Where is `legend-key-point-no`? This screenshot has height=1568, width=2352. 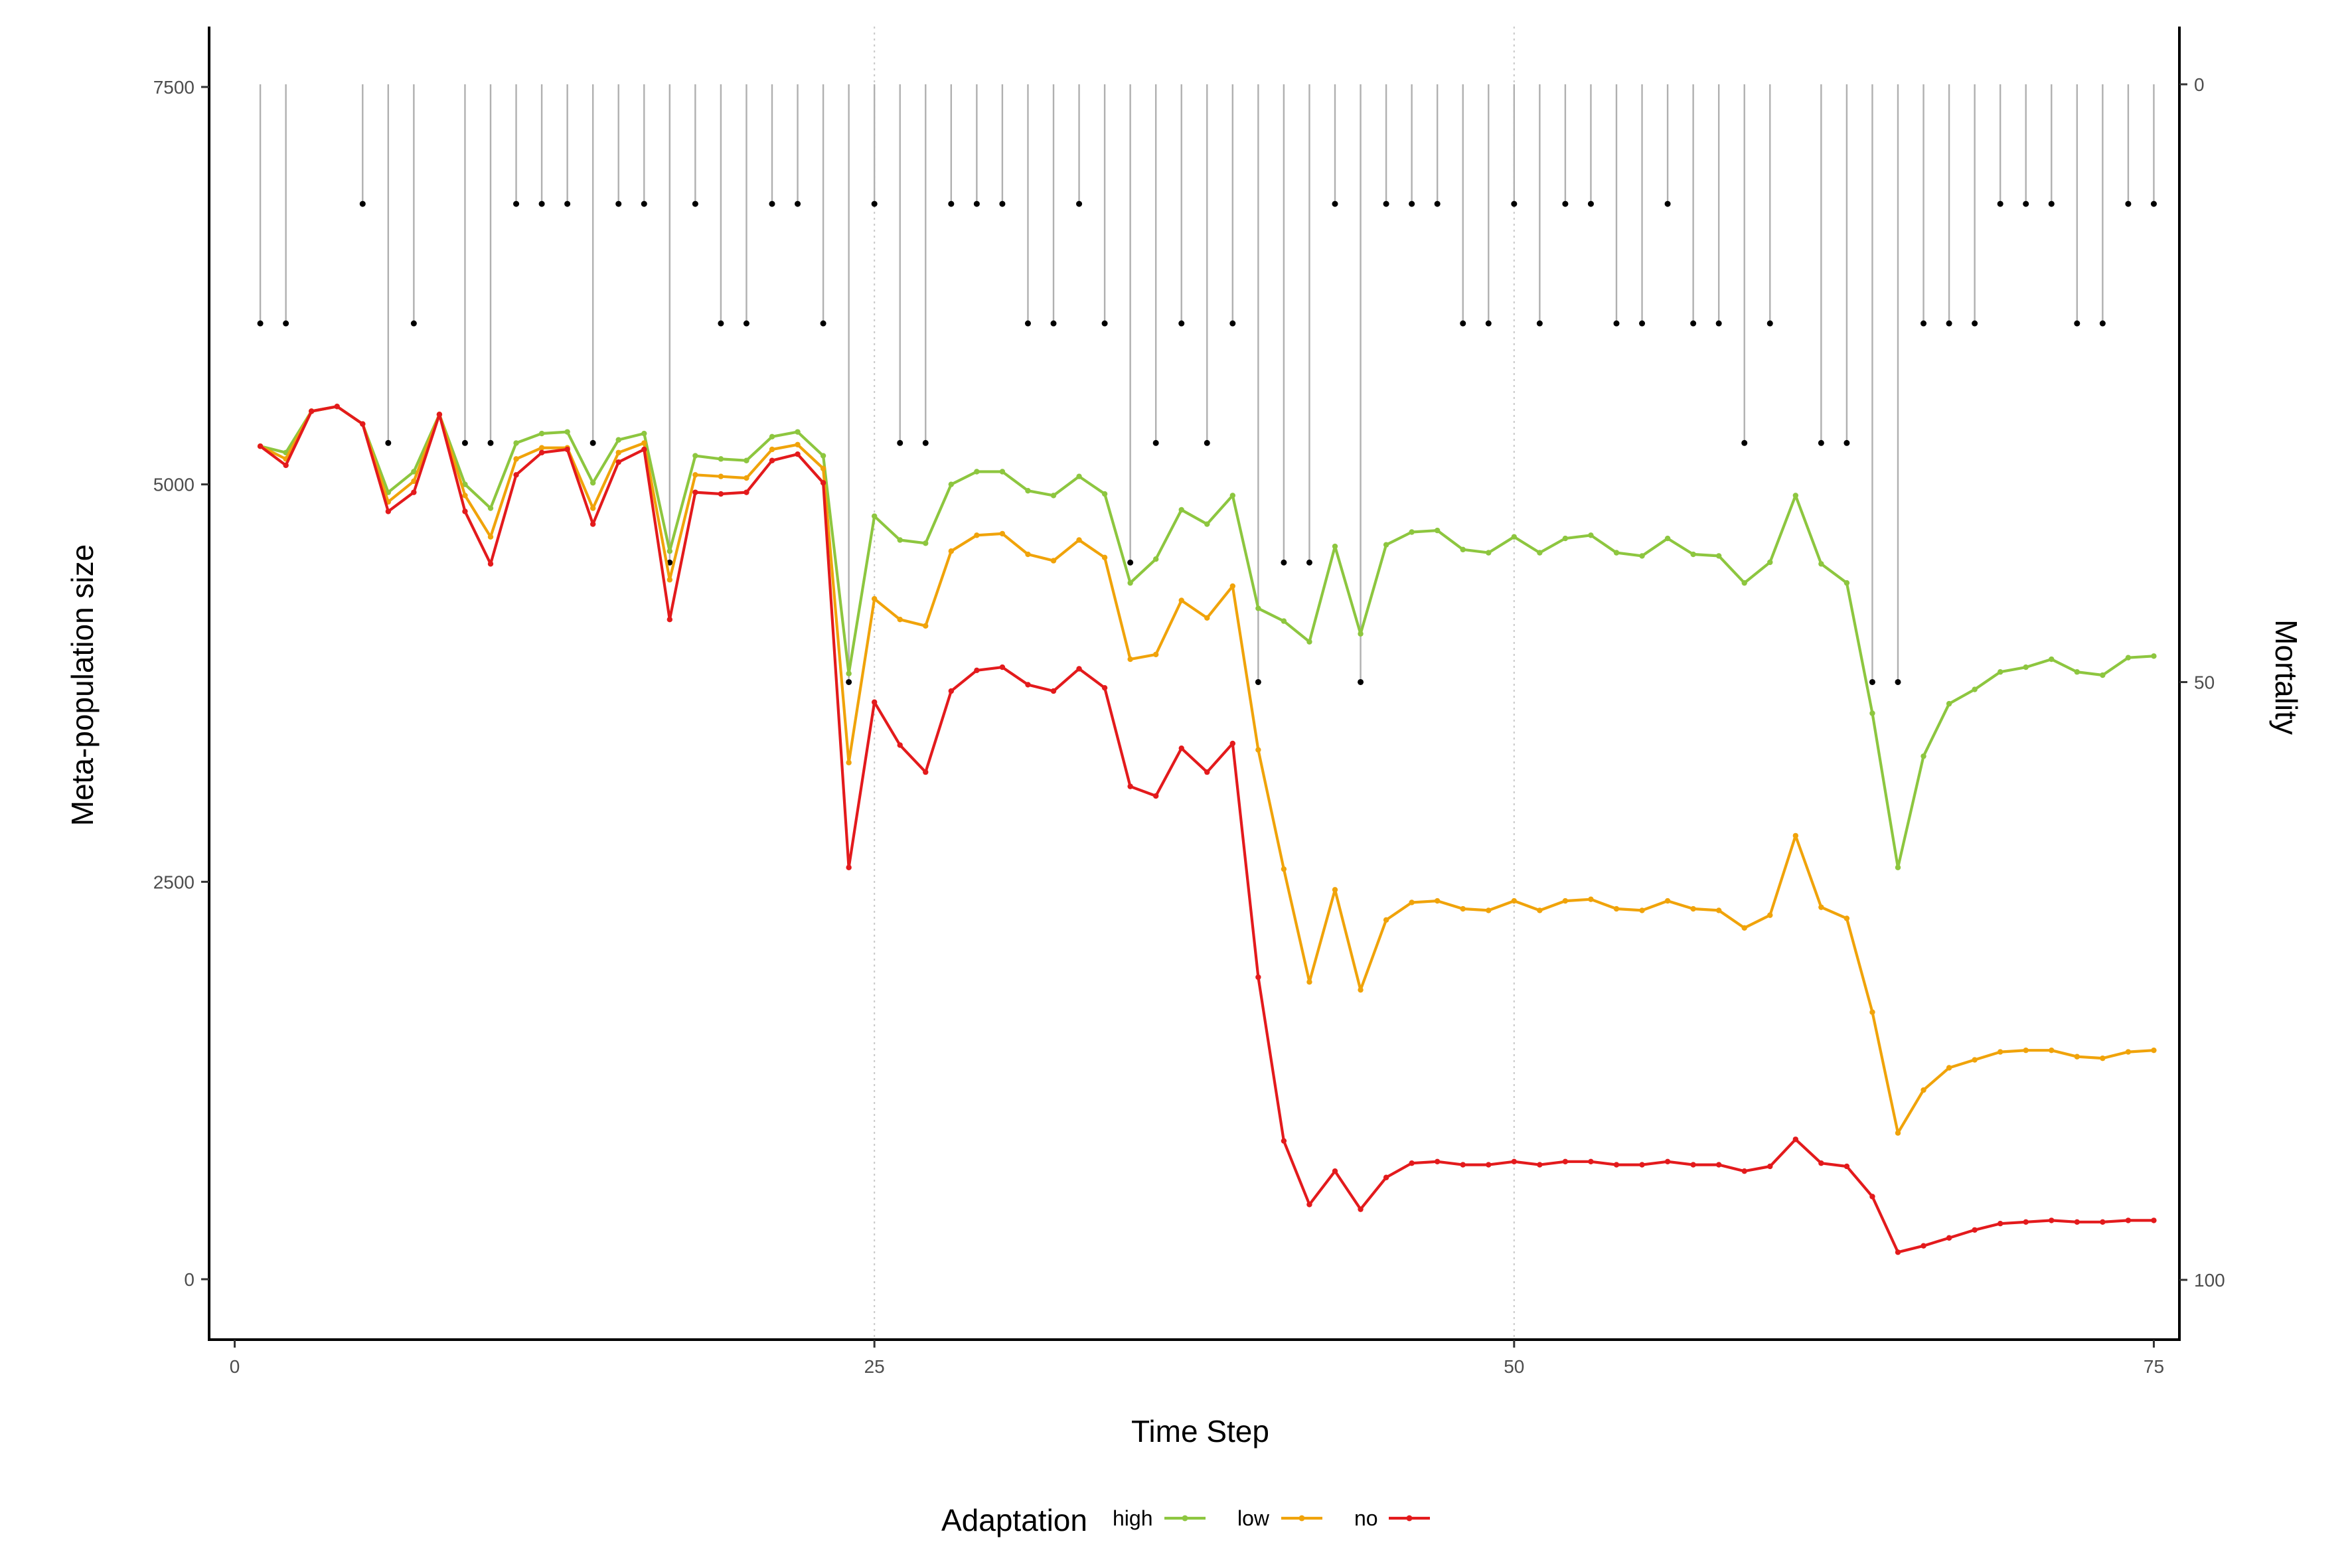
legend-key-point-no is located at coordinates (1410, 1519).